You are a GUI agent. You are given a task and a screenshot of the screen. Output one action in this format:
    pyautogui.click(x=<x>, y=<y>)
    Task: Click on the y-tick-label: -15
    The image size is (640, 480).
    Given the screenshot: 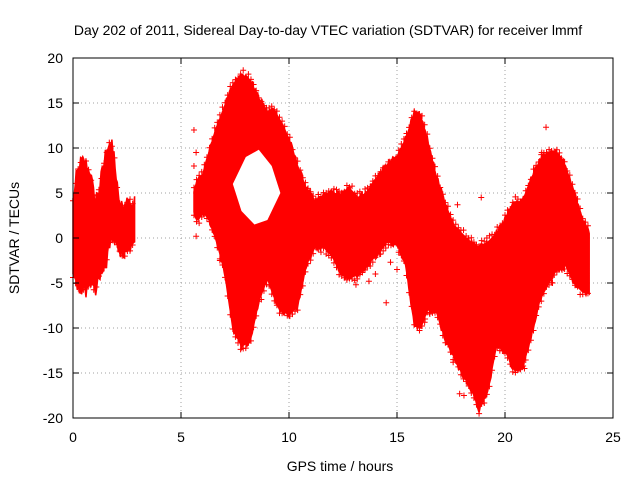 What is the action you would take?
    pyautogui.click(x=53, y=373)
    